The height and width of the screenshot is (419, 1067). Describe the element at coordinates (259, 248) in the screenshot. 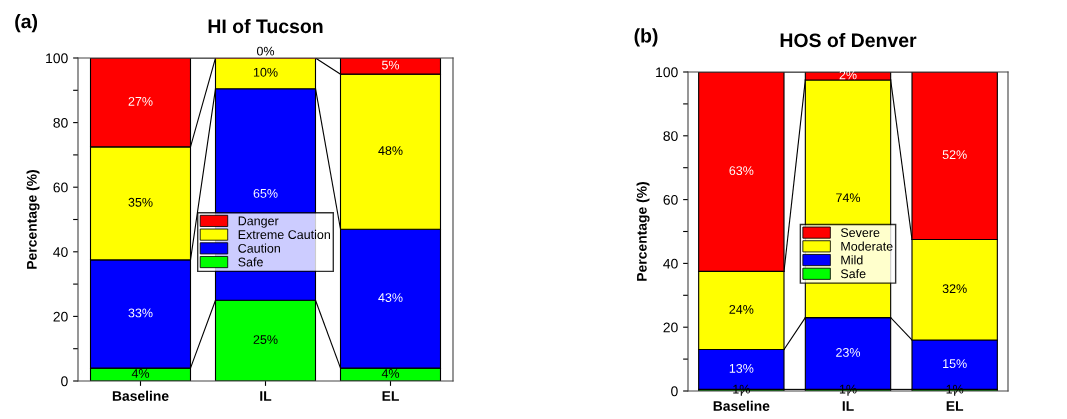

I see `legend-label: Caution` at that location.